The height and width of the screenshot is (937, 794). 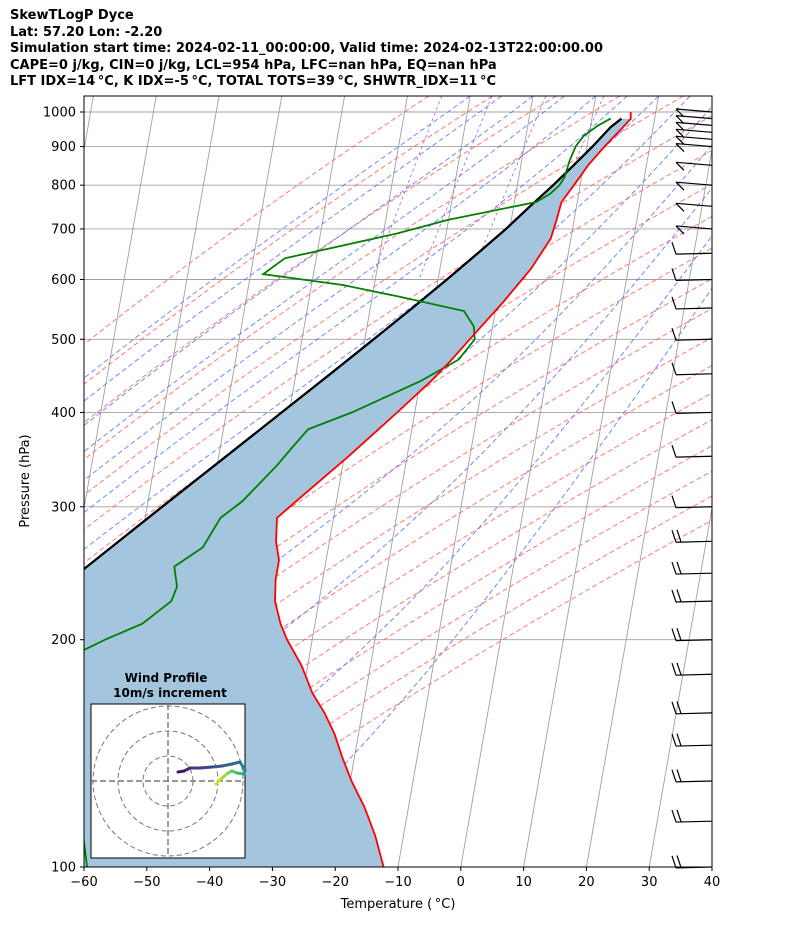 I want to click on y-axis-label: Pressure (hPa), so click(x=25, y=480).